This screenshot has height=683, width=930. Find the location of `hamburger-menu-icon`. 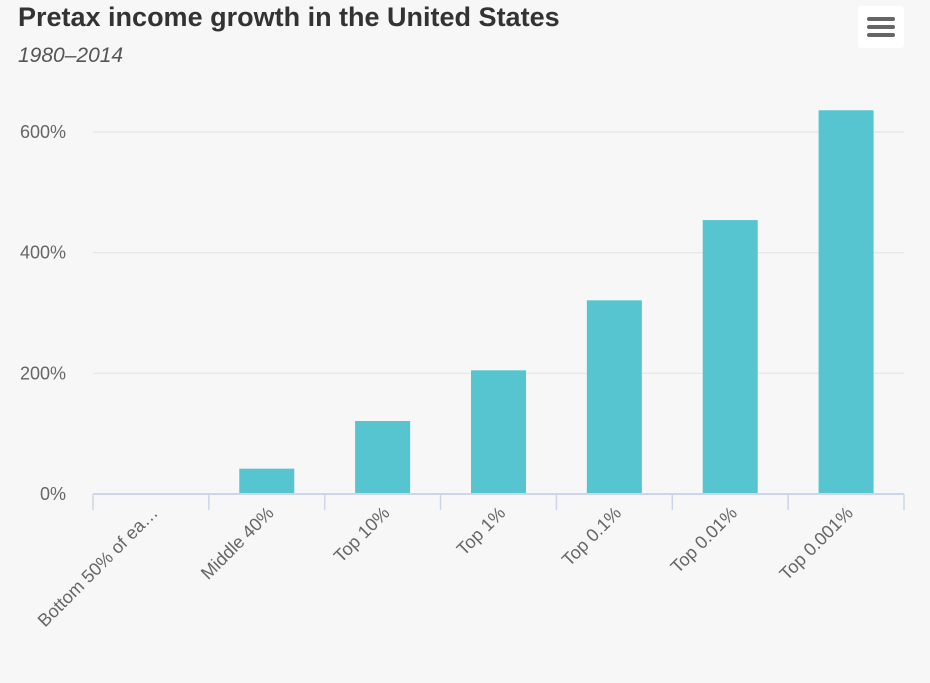

hamburger-menu-icon is located at coordinates (881, 27).